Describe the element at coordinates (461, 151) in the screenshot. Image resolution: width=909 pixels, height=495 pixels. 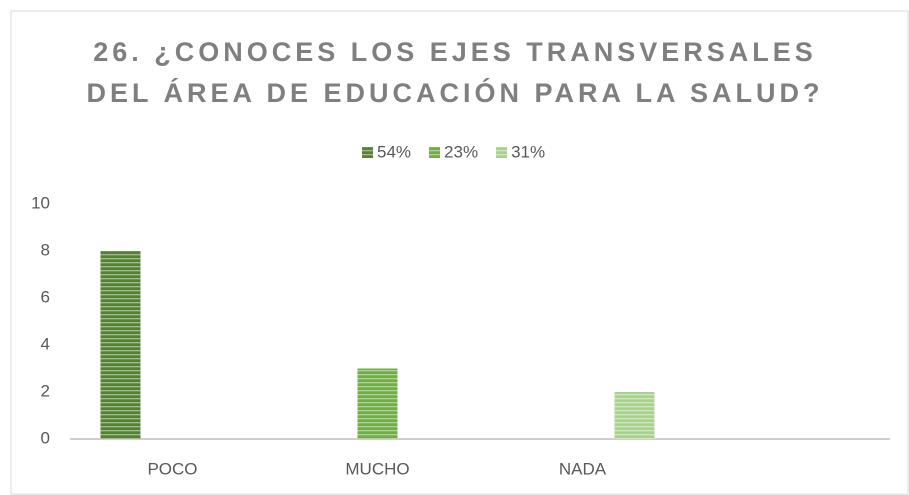
I see `legend-label: 23%` at that location.